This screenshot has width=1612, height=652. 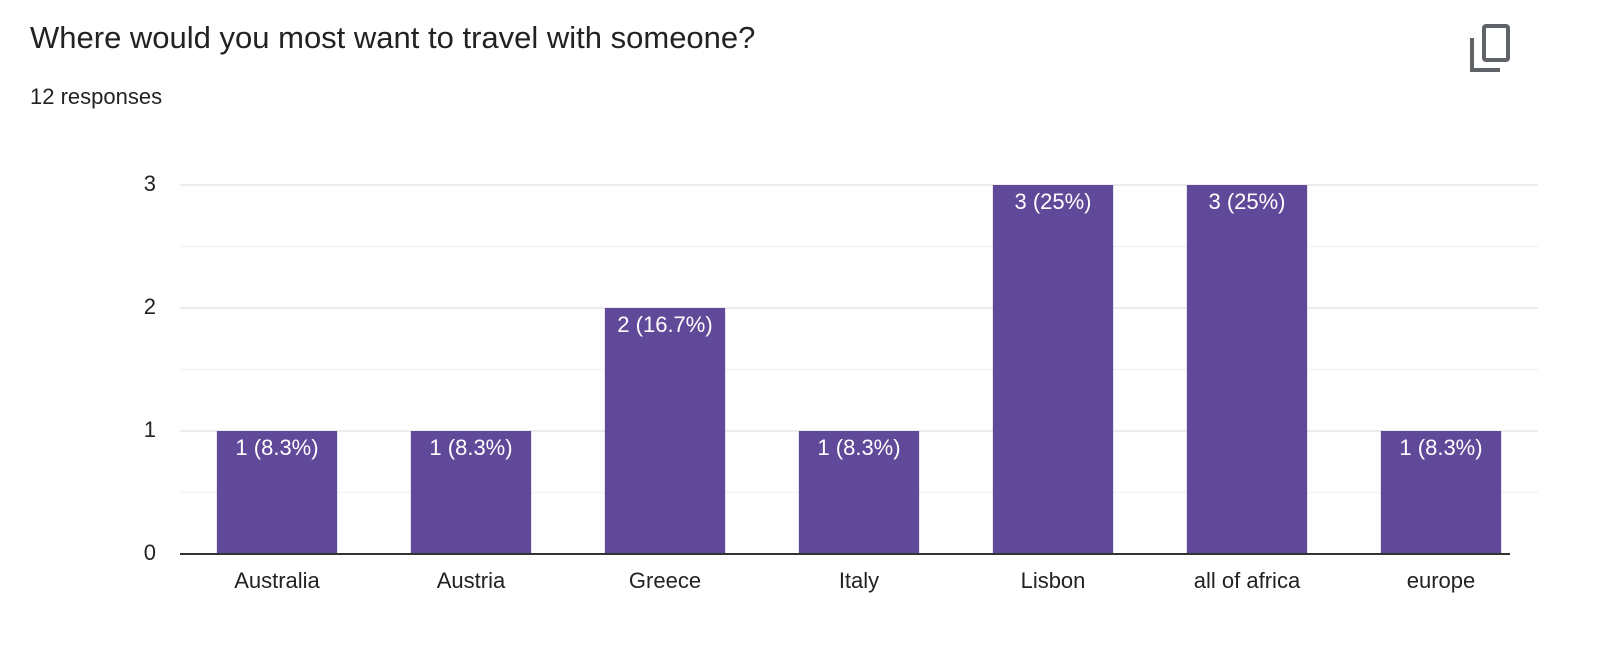 What do you see at coordinates (471, 580) in the screenshot?
I see `x-tick-label: Austria` at bounding box center [471, 580].